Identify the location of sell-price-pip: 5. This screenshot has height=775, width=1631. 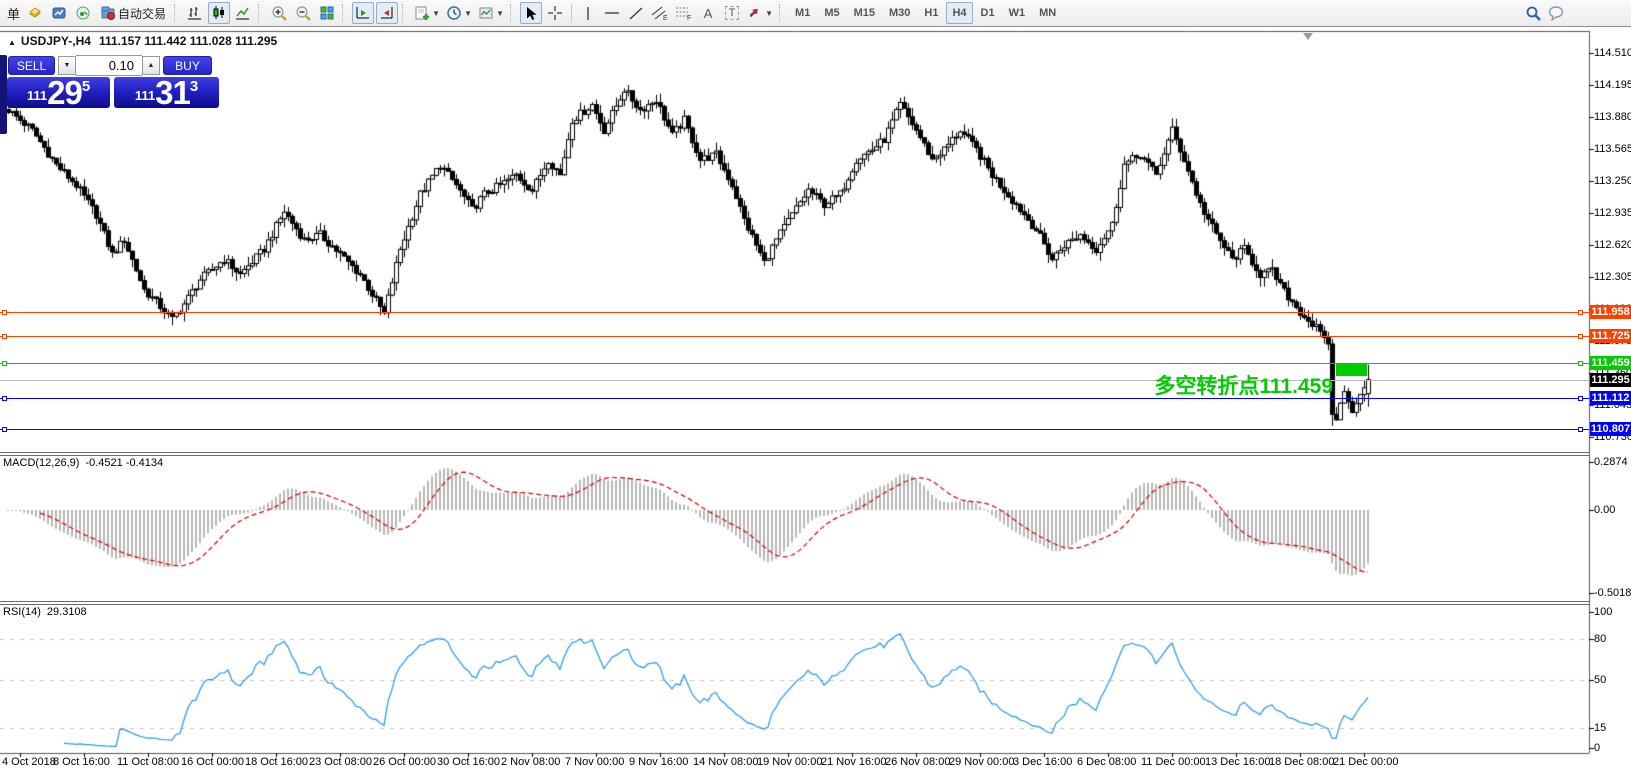
(86, 86).